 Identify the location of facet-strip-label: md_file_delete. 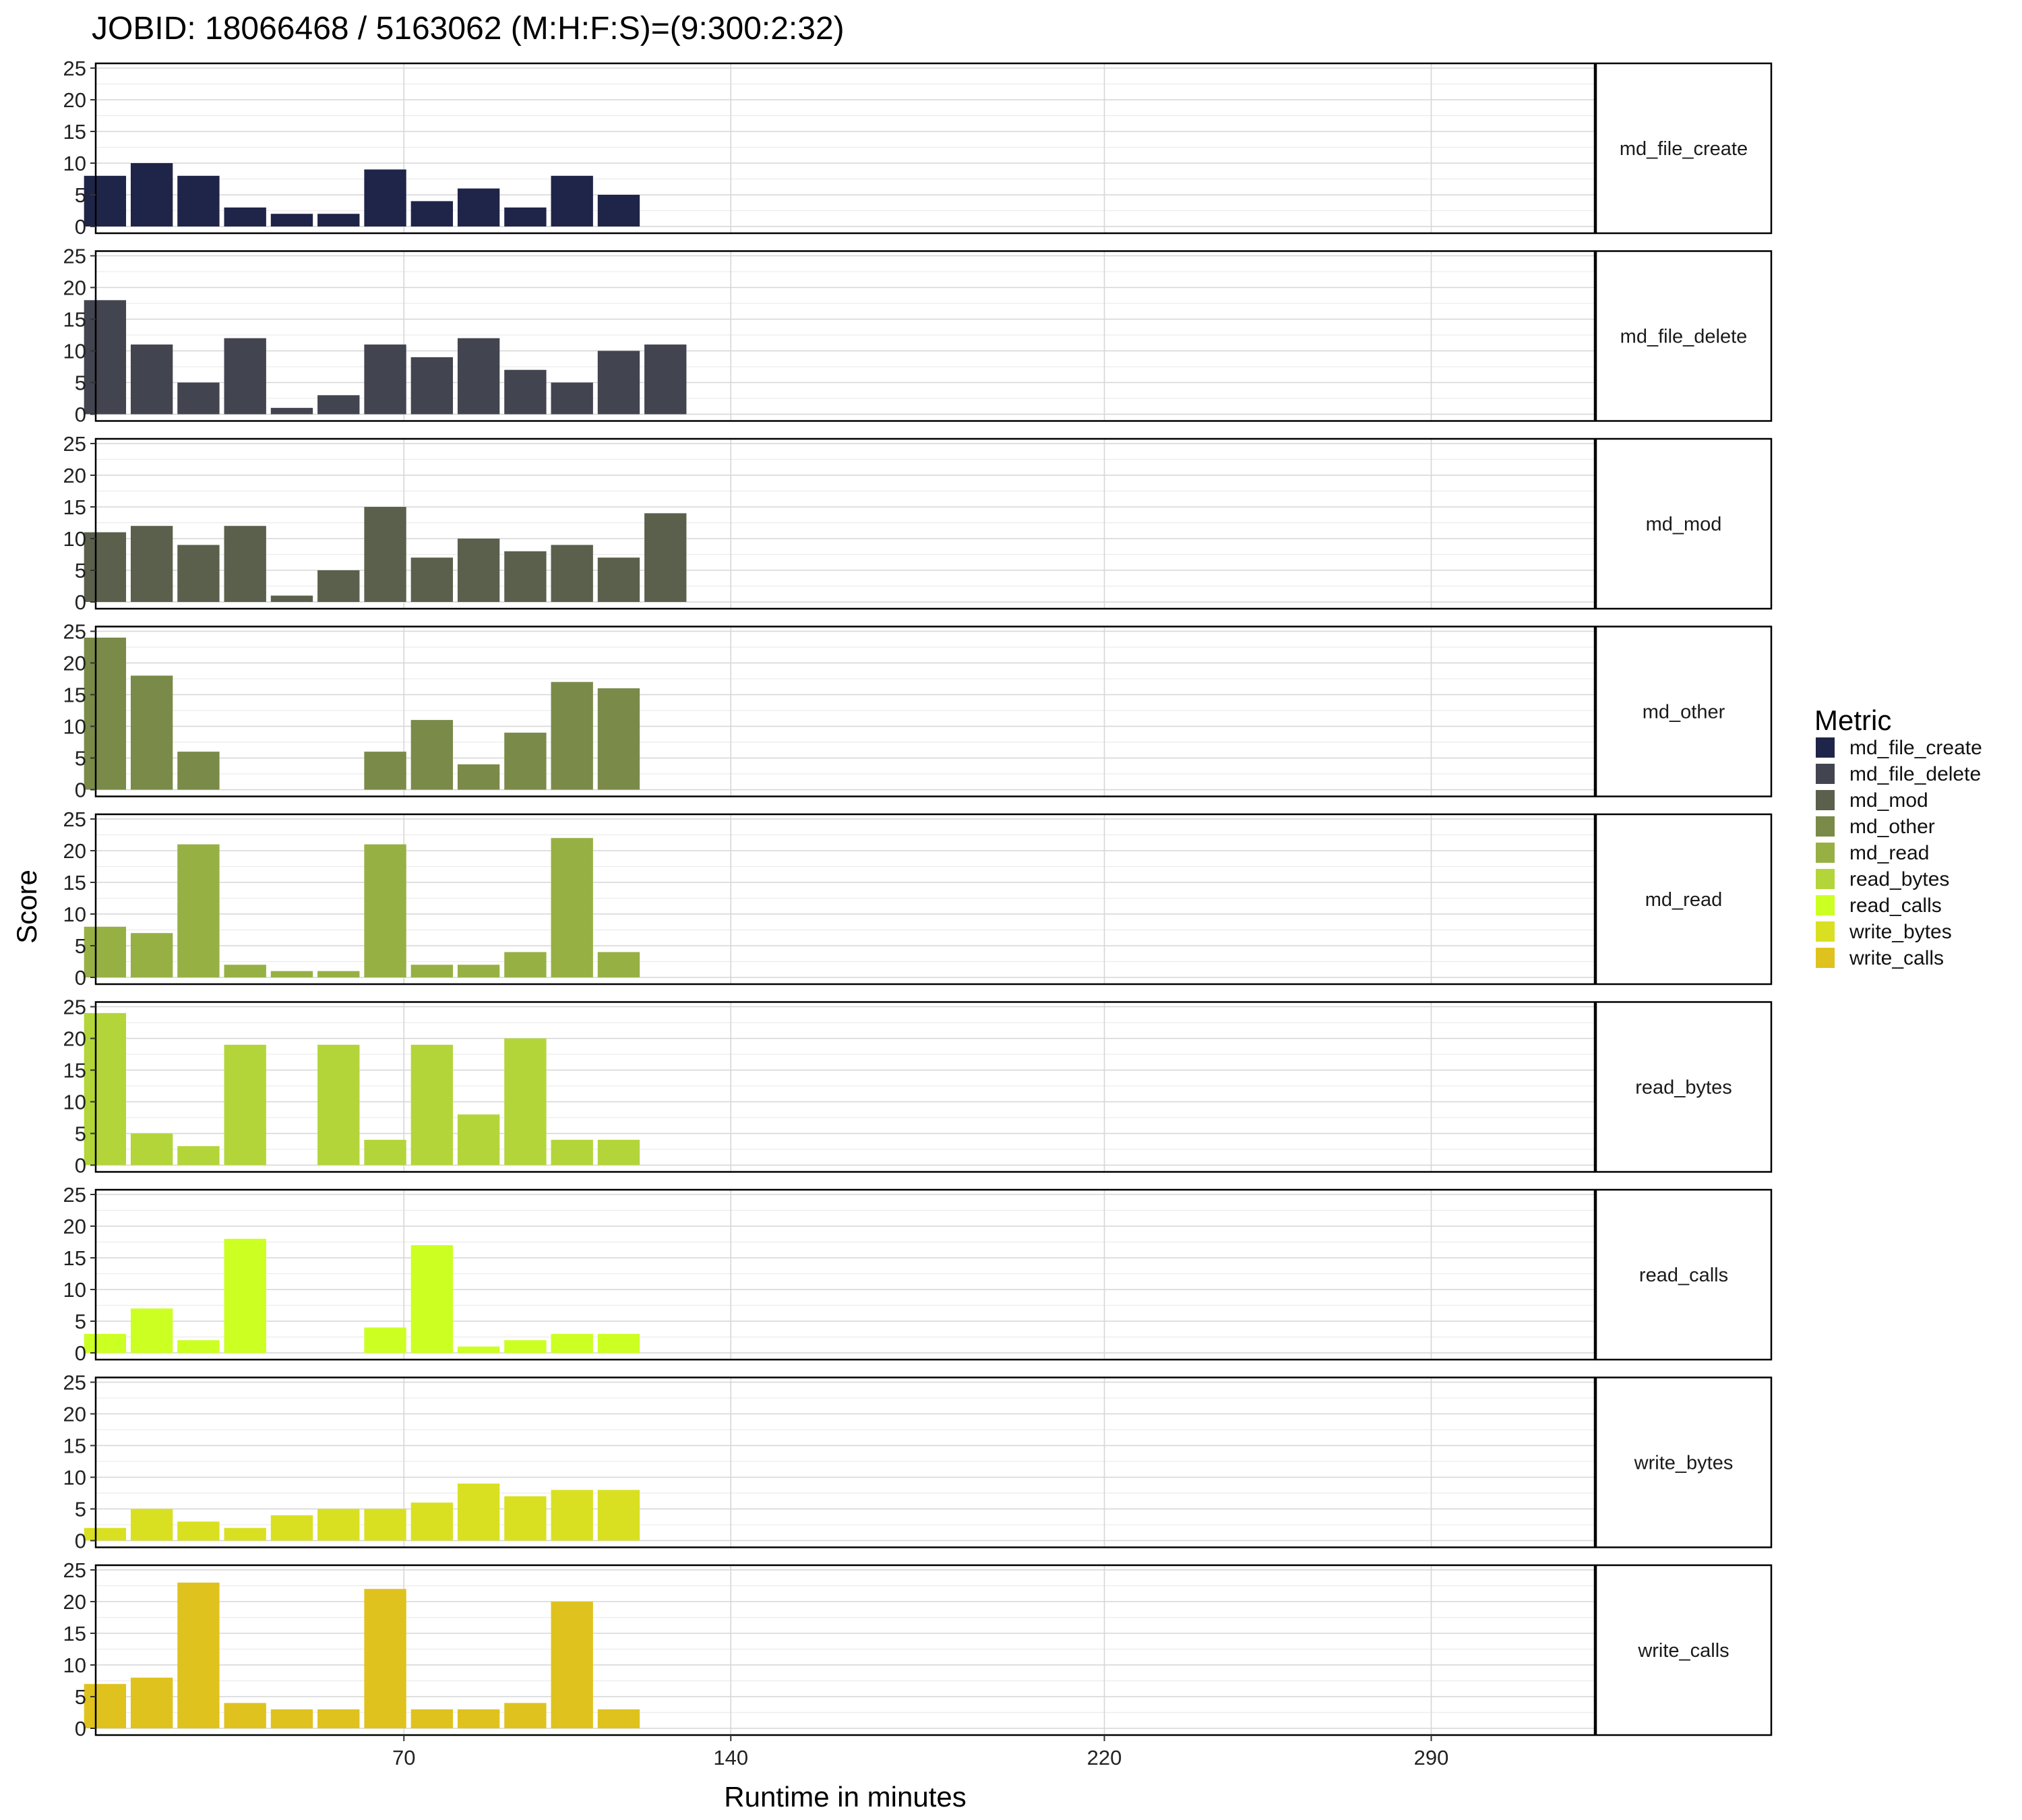
(1684, 337).